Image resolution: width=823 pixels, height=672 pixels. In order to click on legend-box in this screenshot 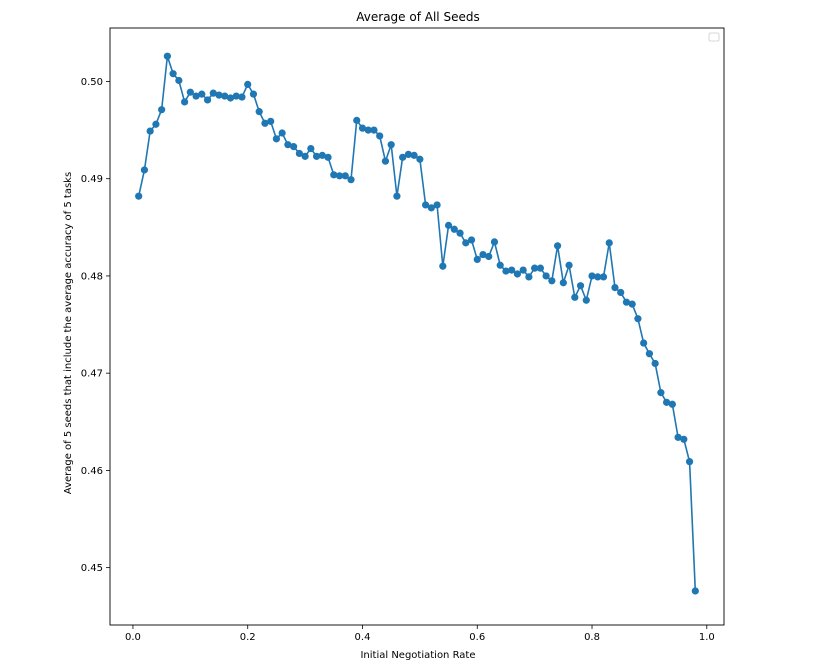, I will do `click(714, 37)`.